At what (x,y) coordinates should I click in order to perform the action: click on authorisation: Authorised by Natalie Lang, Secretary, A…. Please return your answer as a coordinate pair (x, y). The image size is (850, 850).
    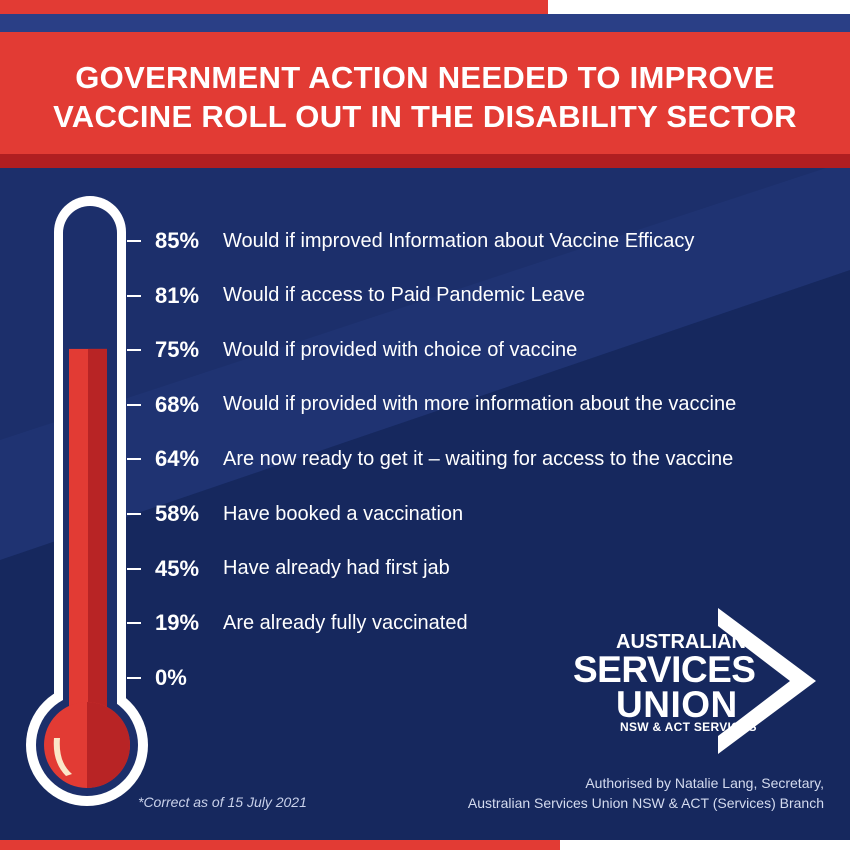
    Looking at the image, I should click on (646, 793).